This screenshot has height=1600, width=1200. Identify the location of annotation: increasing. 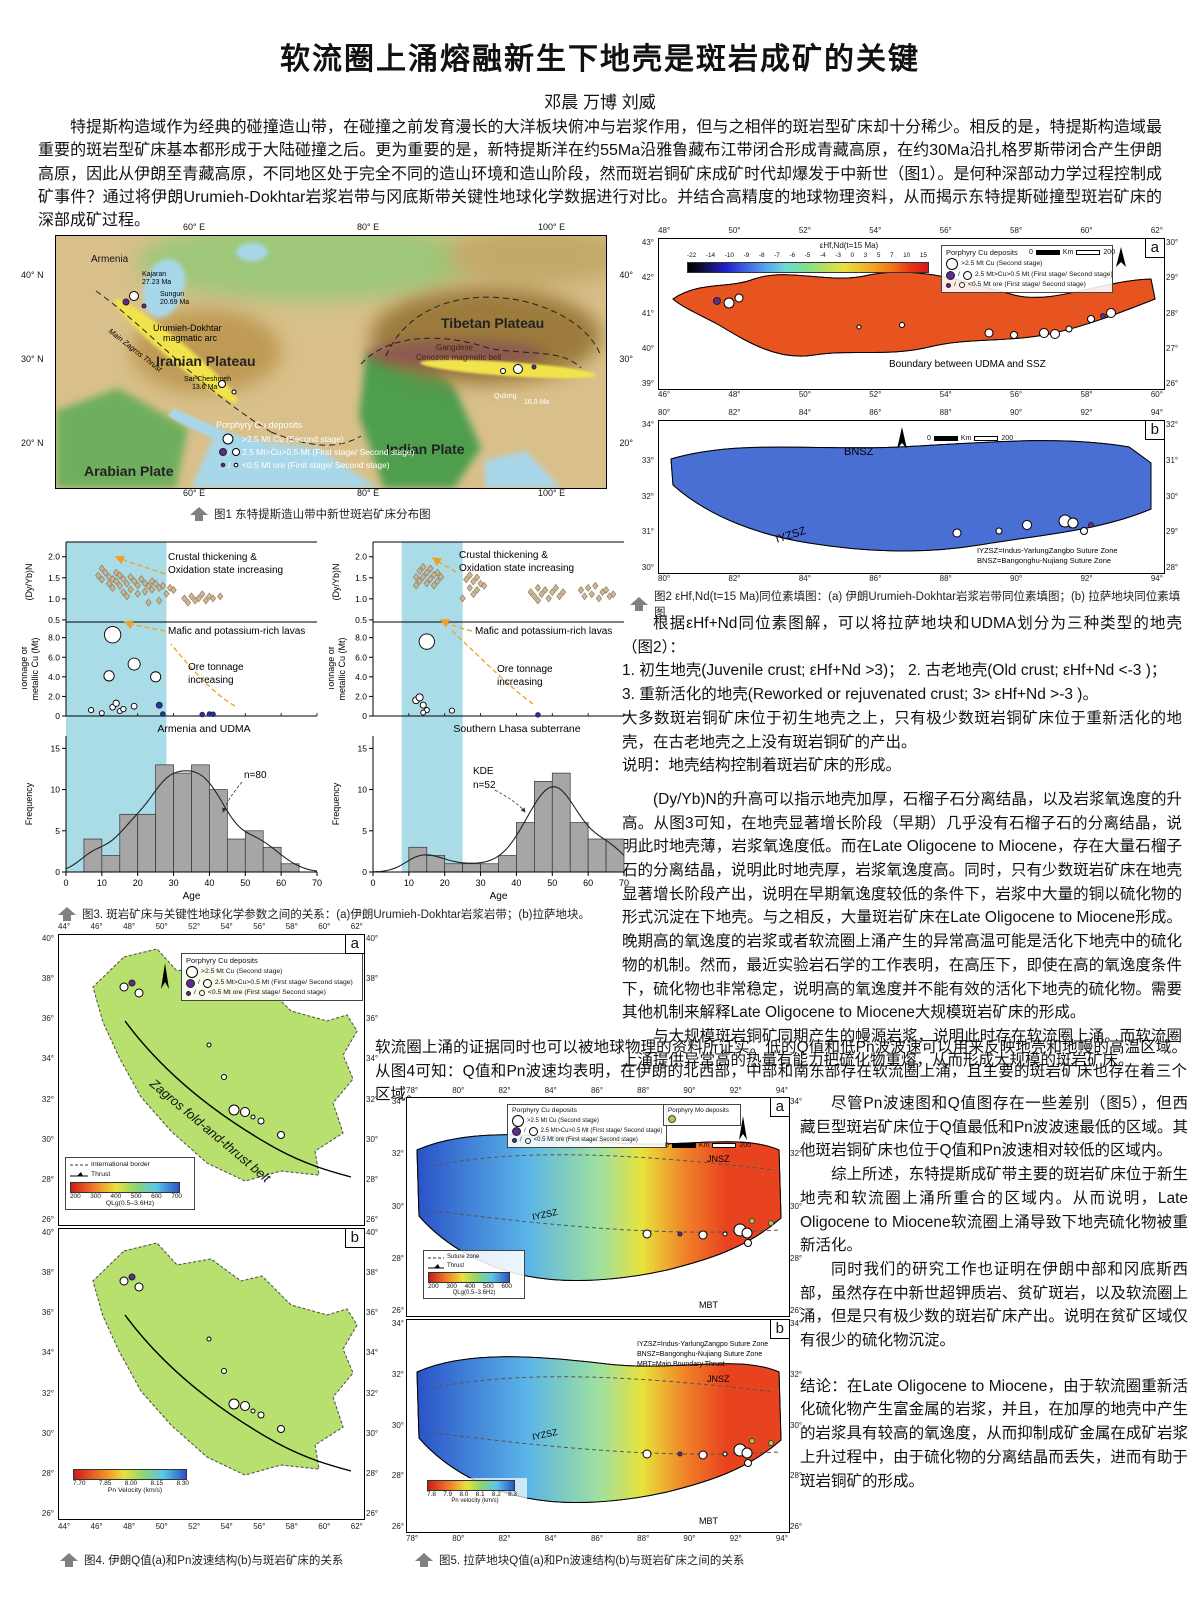
(520, 682).